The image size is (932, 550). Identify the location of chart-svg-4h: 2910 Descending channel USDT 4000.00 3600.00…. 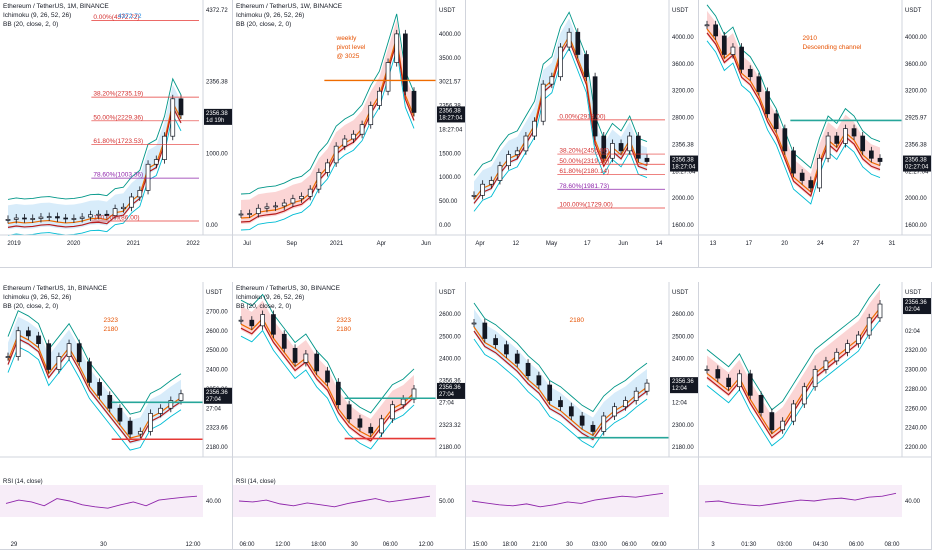
(815, 123).